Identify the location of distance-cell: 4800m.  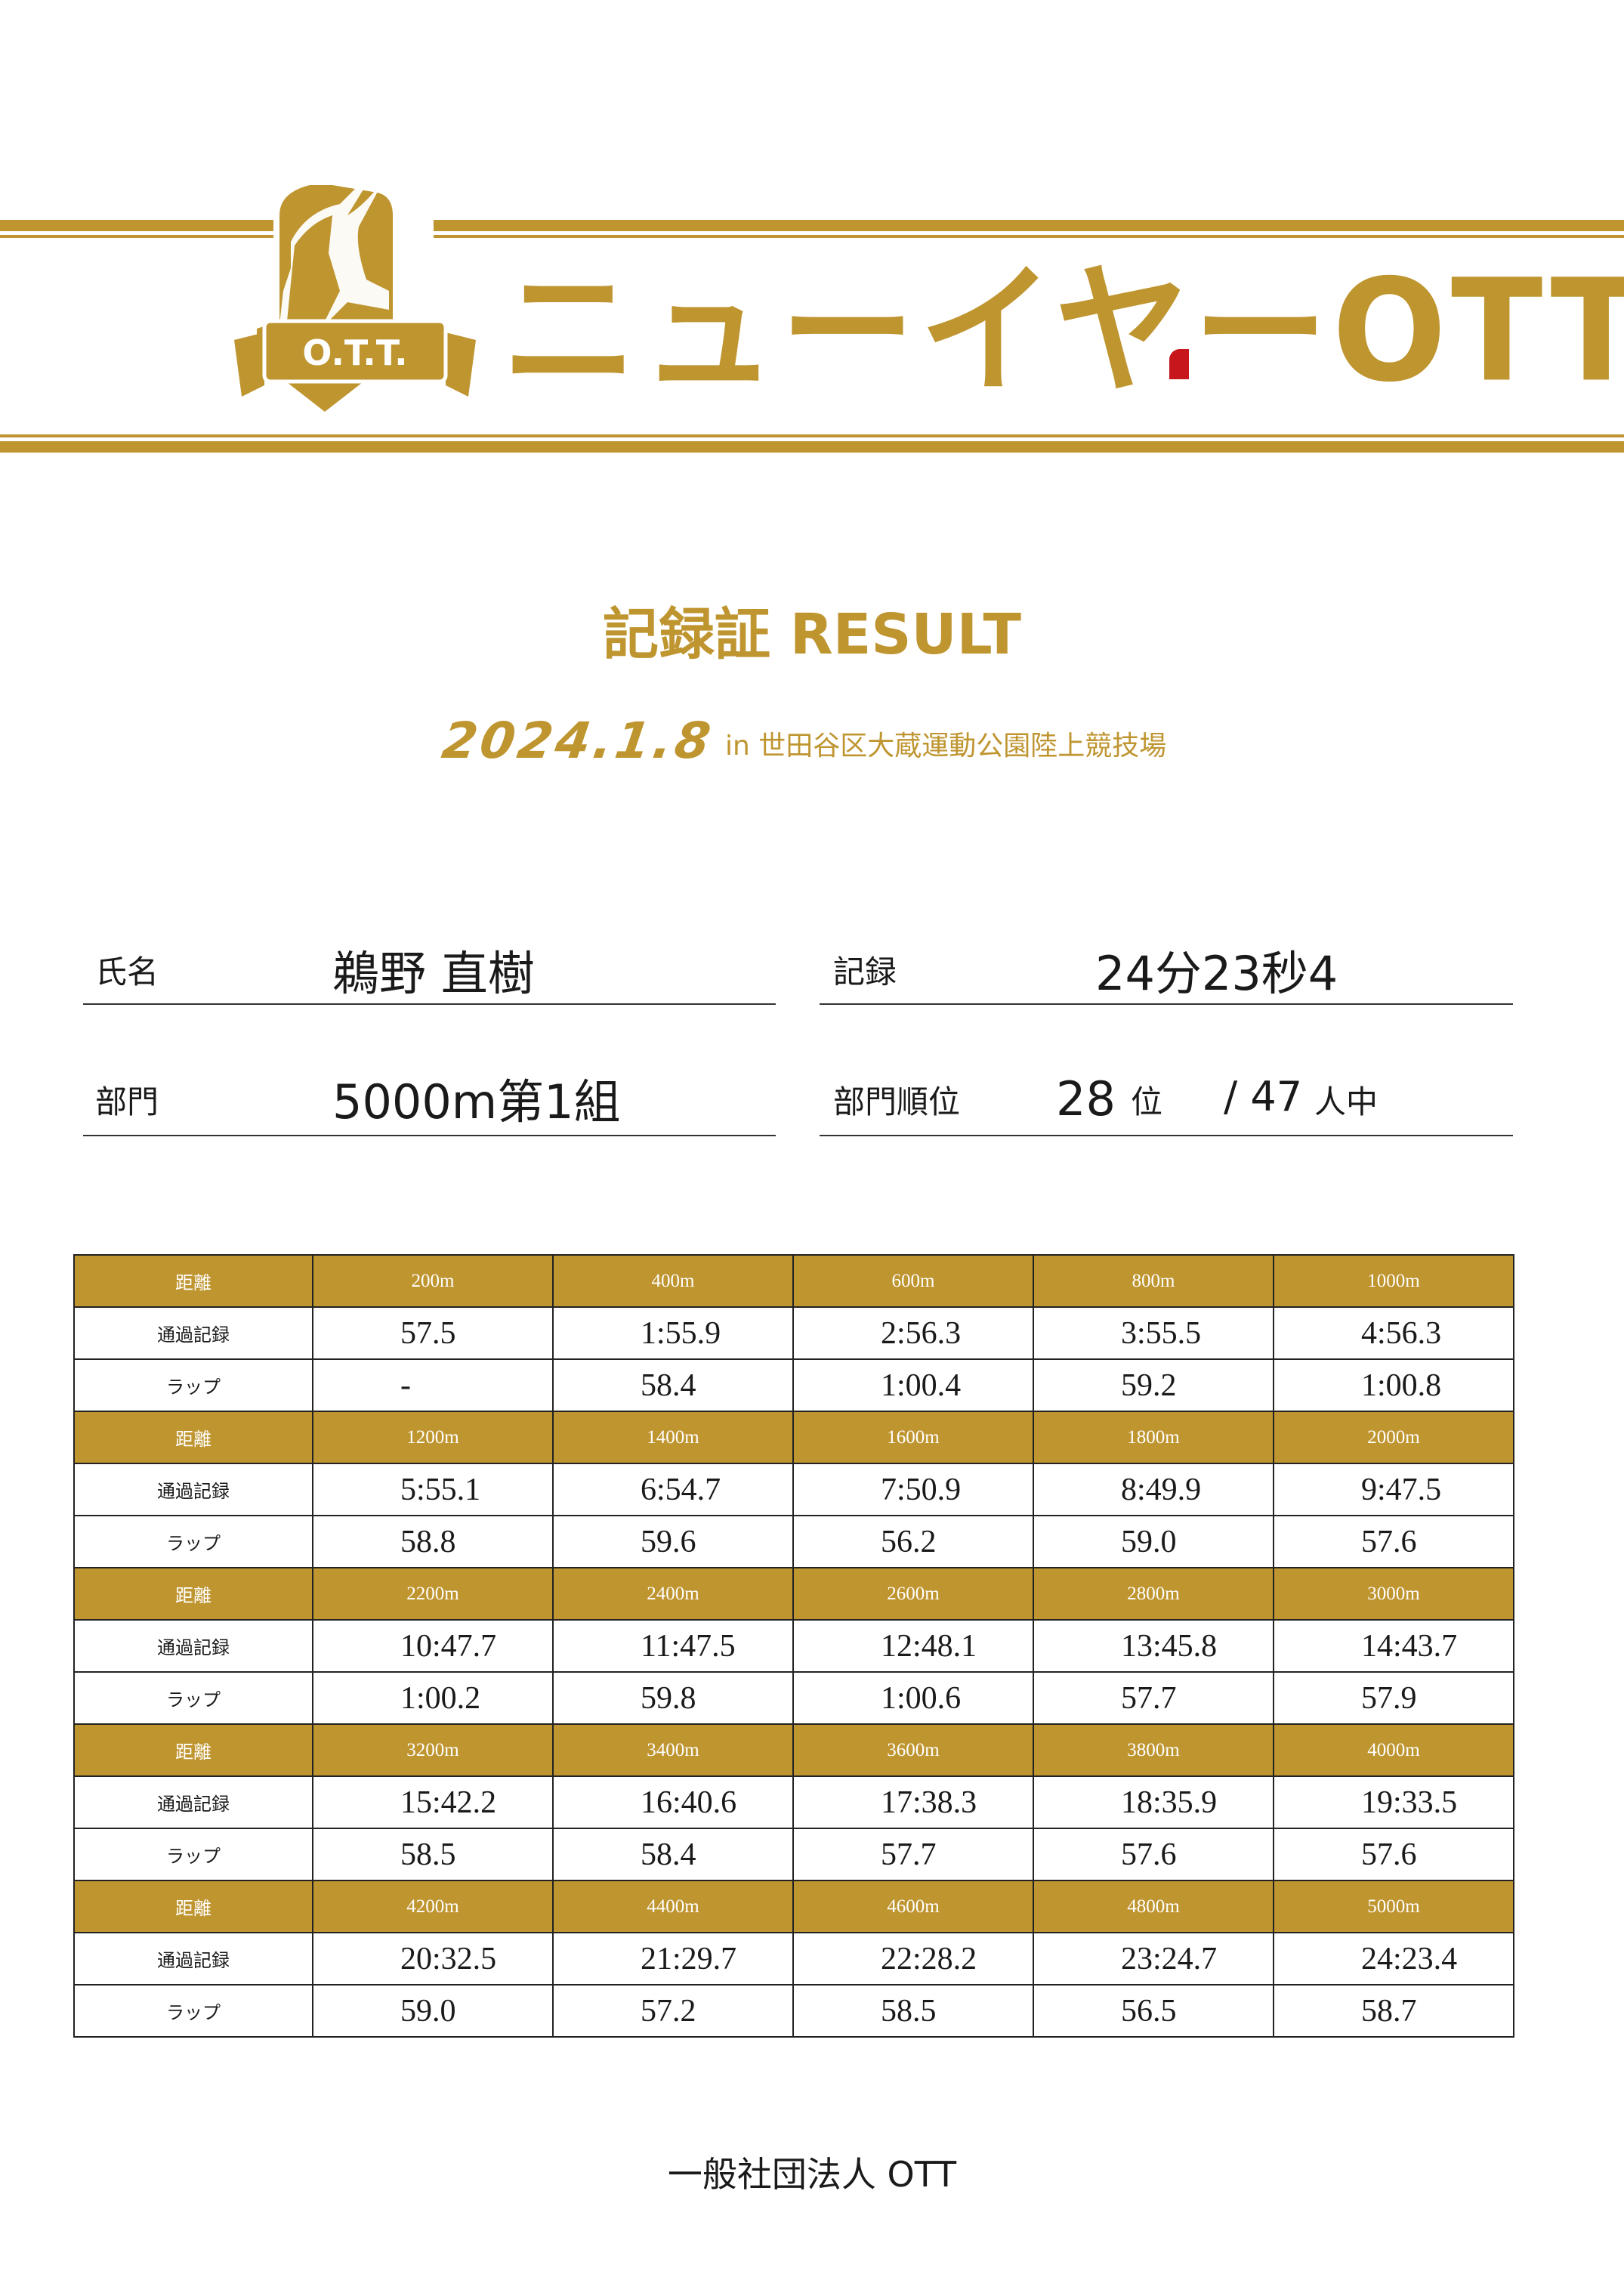
(1153, 1906).